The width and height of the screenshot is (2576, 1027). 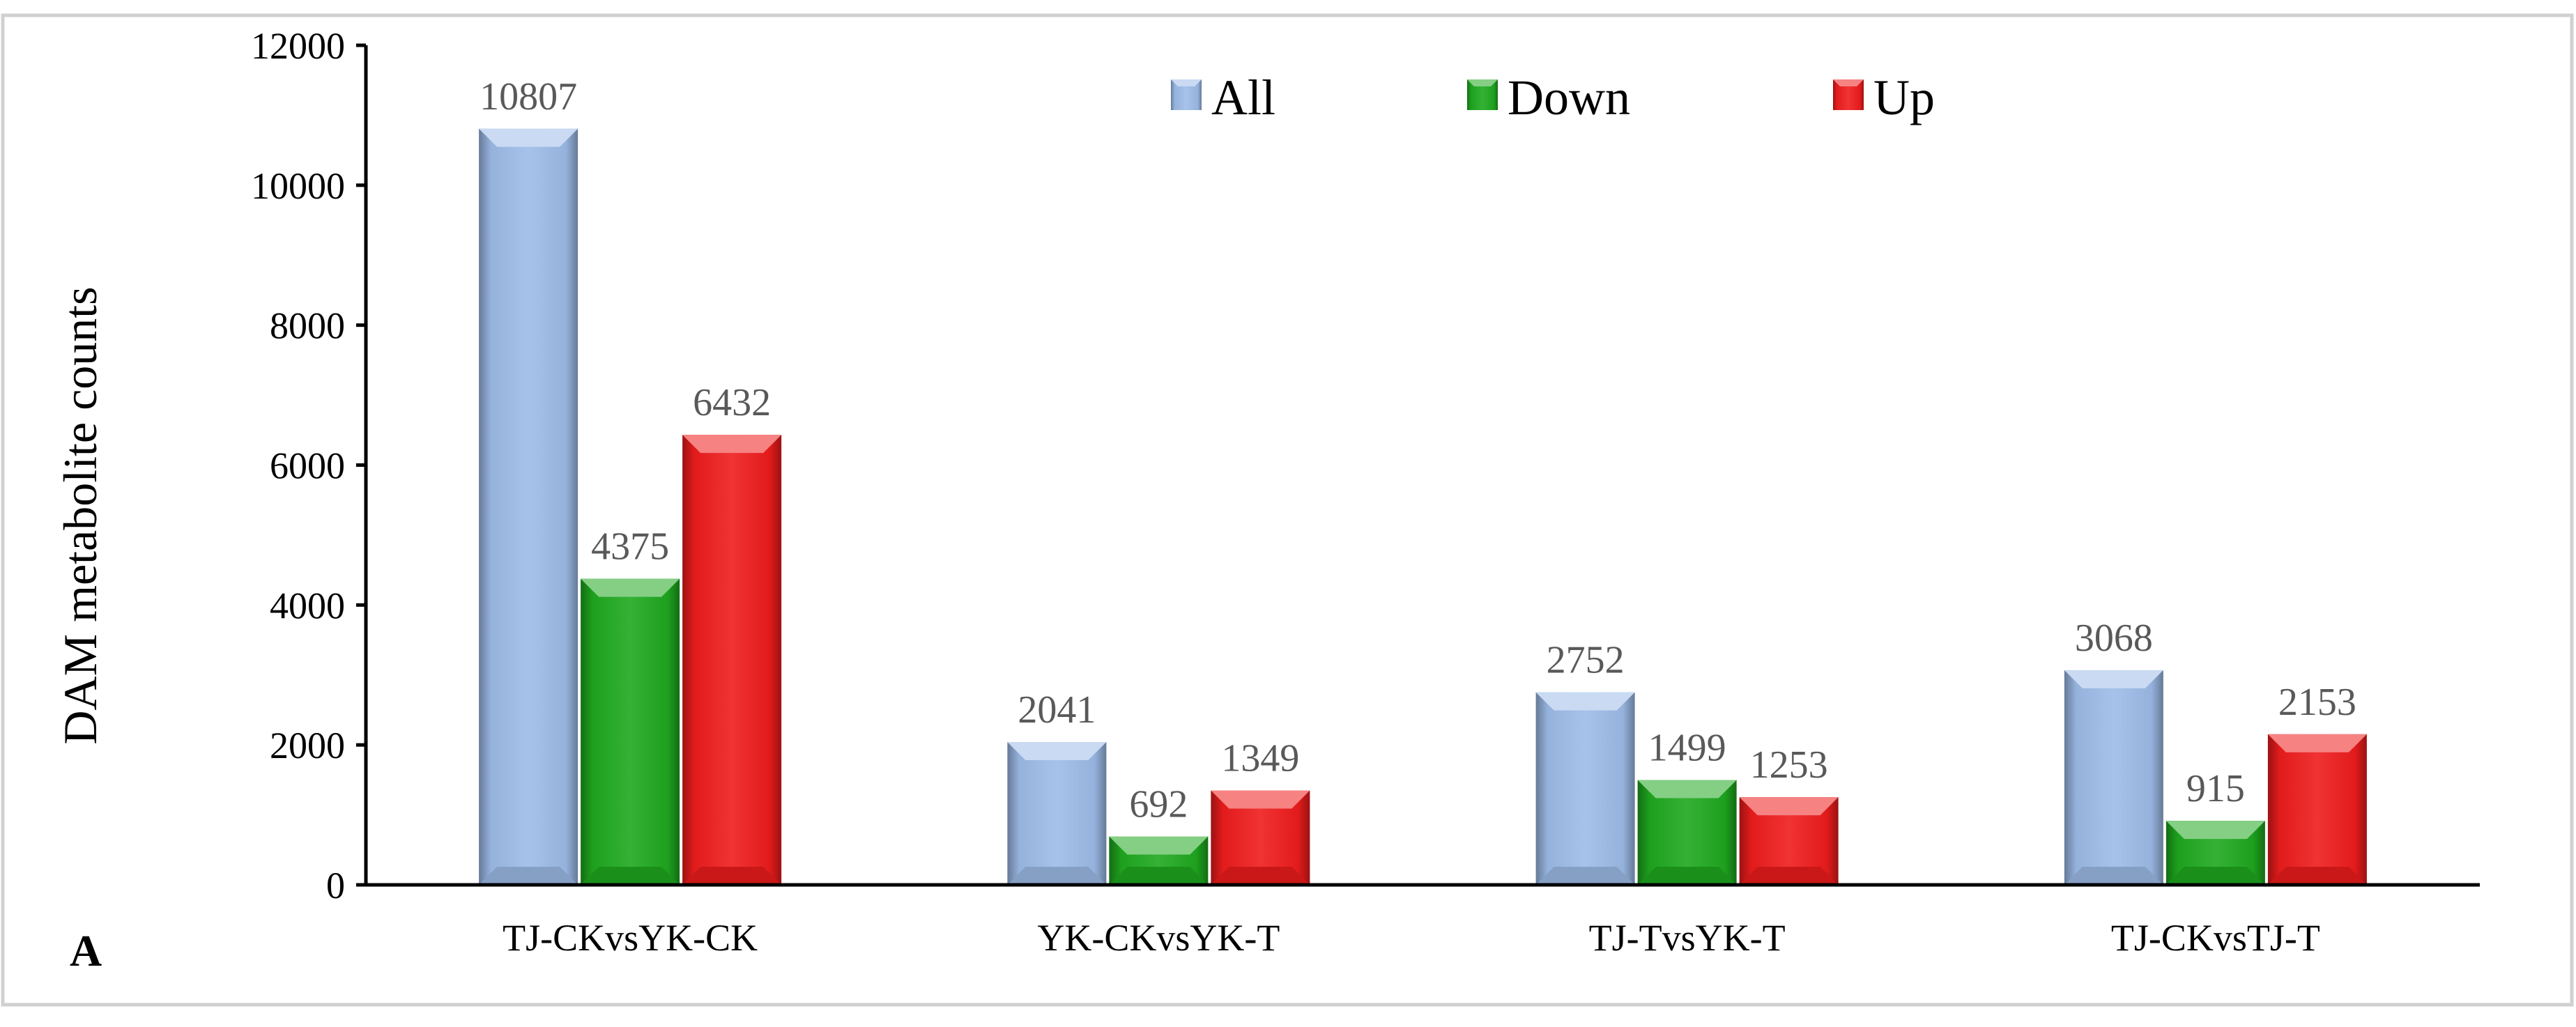 I want to click on y-tick-label: 8000, so click(x=307, y=326).